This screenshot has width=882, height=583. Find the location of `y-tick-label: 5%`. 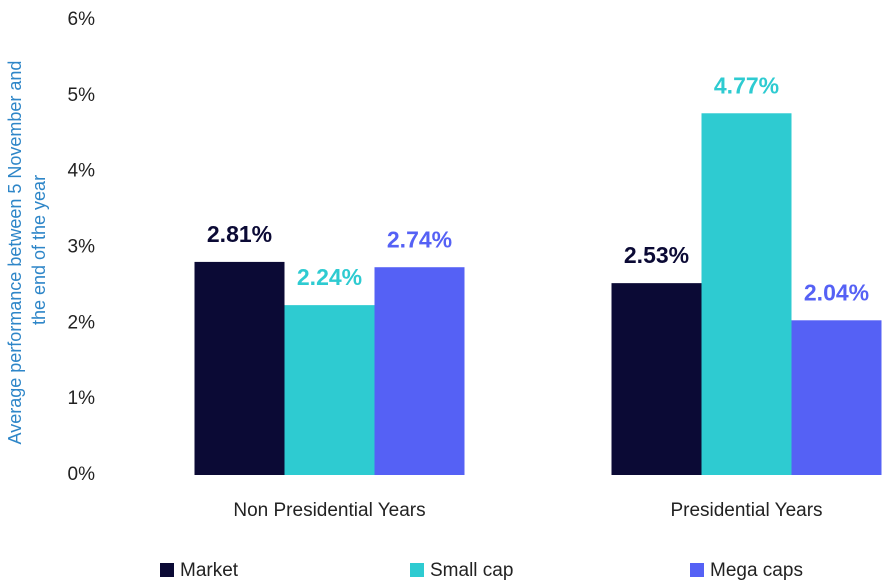

y-tick-label: 5% is located at coordinates (82, 95).